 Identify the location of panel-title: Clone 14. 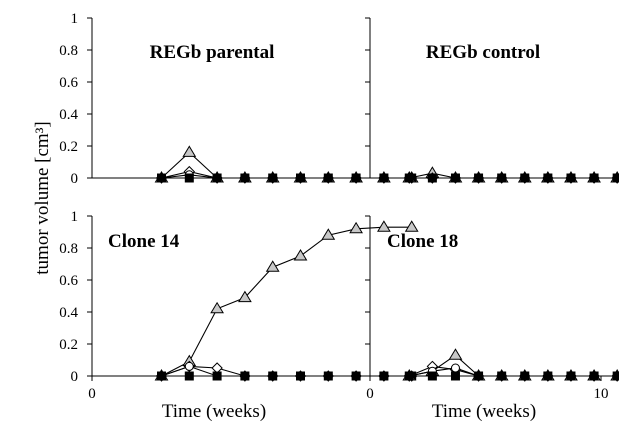
(144, 241).